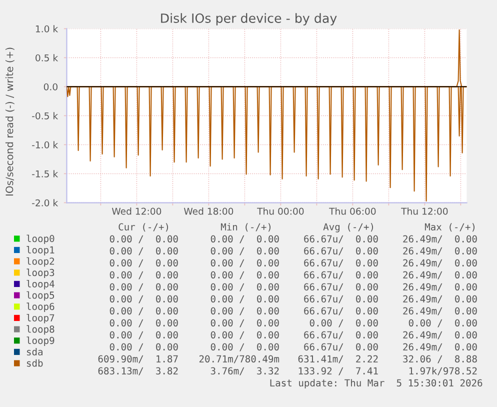 The image size is (497, 407). I want to click on legend-label: loop3, so click(40, 273).